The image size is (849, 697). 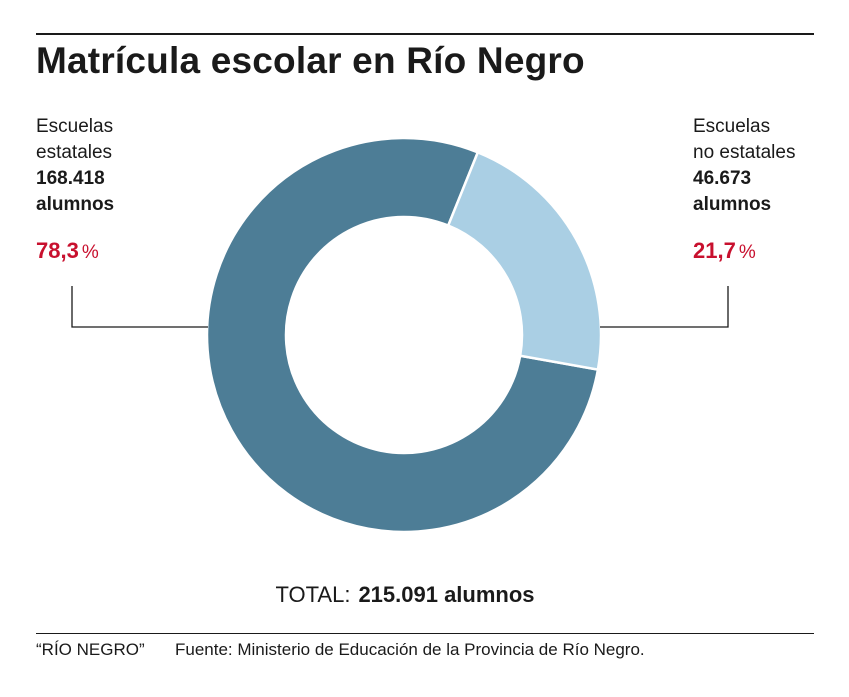 I want to click on legend-estatales: Escuelas estatales 168.418 alumnos 78,3%, so click(x=101, y=190).